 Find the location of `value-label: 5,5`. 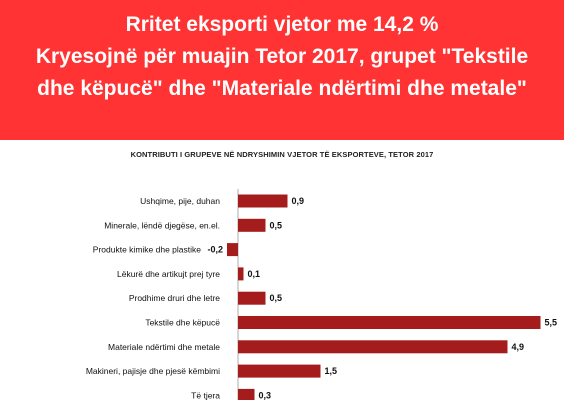

value-label: 5,5 is located at coordinates (551, 323).